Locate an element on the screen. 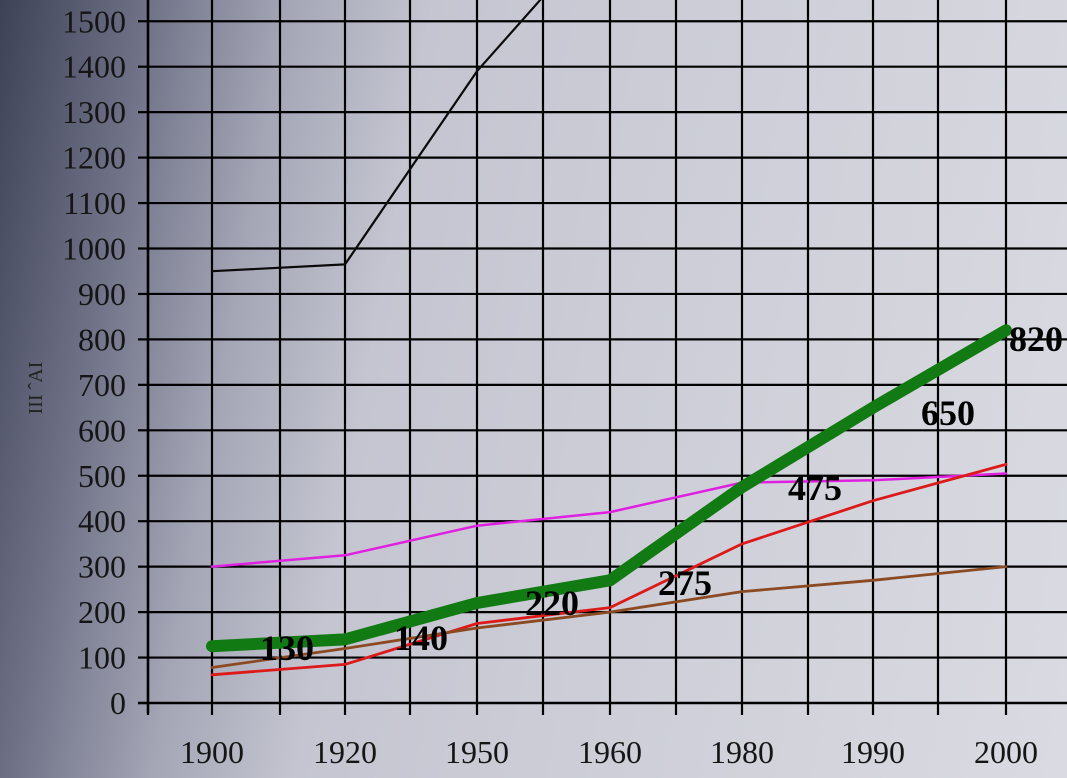  x-tick-label-1920: 1920 is located at coordinates (345, 752).